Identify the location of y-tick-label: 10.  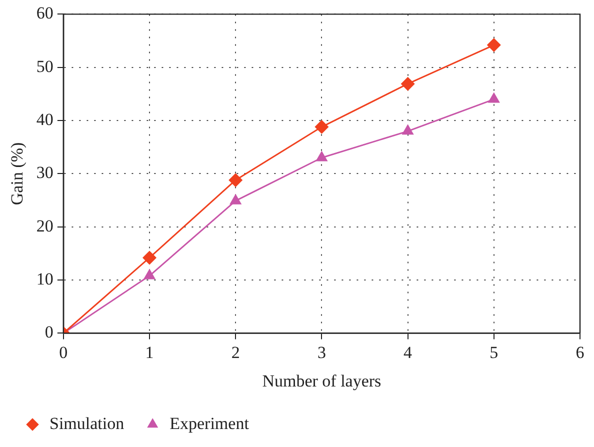
(45, 279).